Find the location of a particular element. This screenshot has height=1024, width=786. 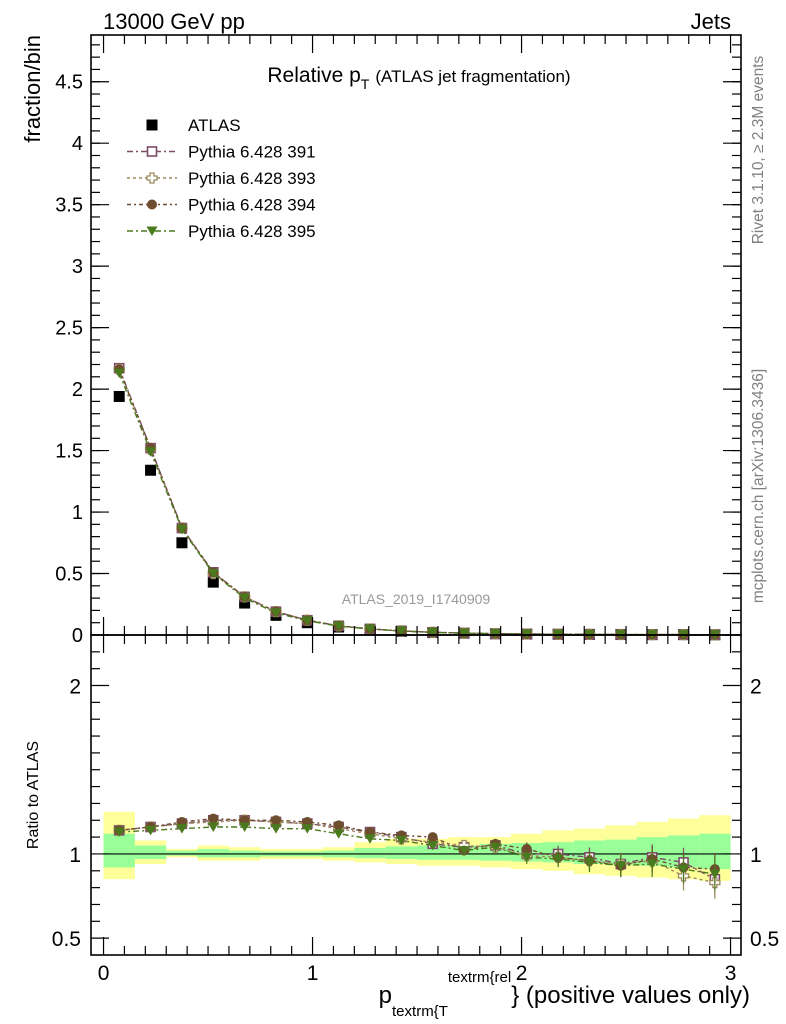

main-title: Relative pT (ATLAS jet fragmentation) is located at coordinates (418, 78).